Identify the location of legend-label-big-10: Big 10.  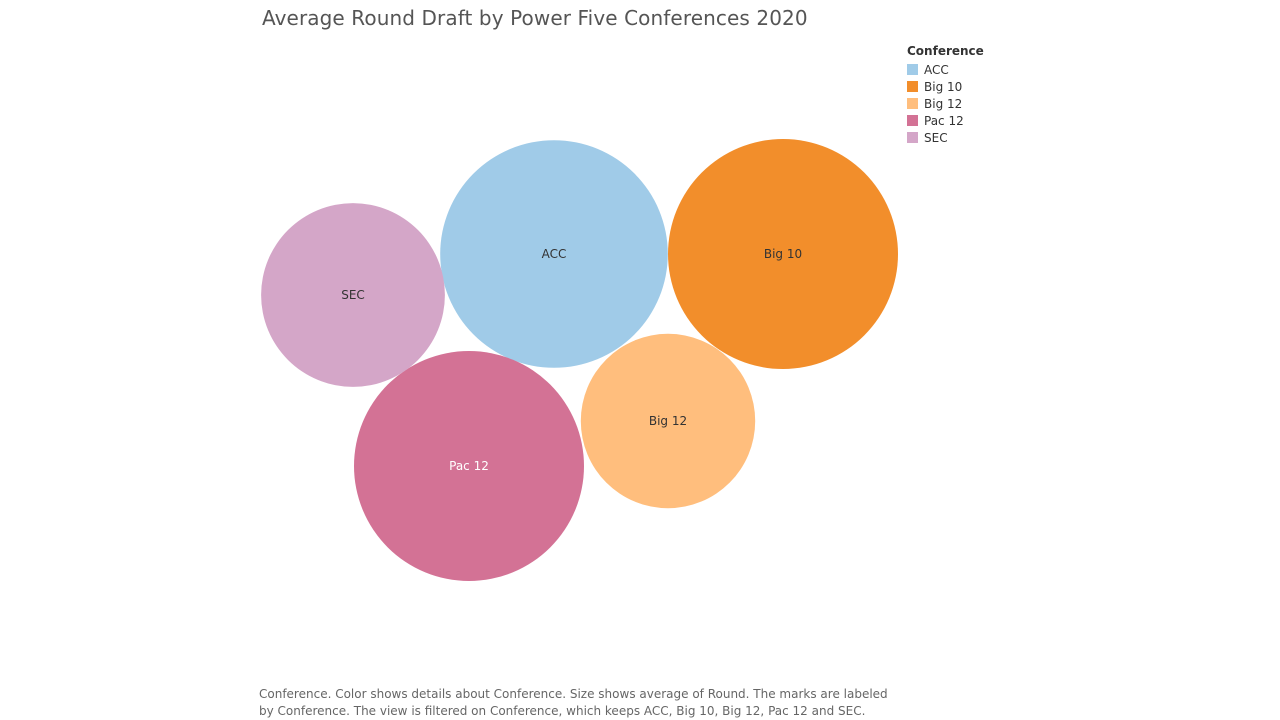
(943, 86).